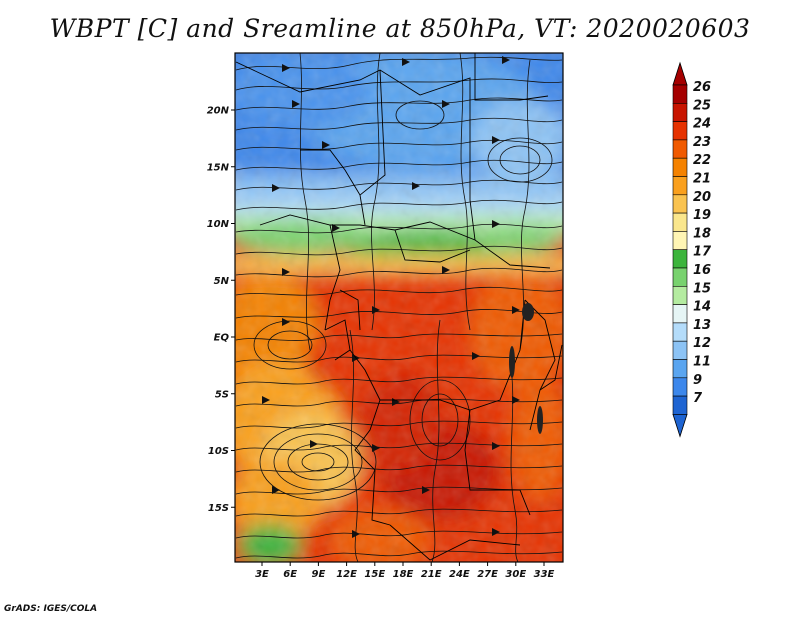 The image size is (800, 618). What do you see at coordinates (702, 105) in the screenshot?
I see `colorbar-label: 25` at bounding box center [702, 105].